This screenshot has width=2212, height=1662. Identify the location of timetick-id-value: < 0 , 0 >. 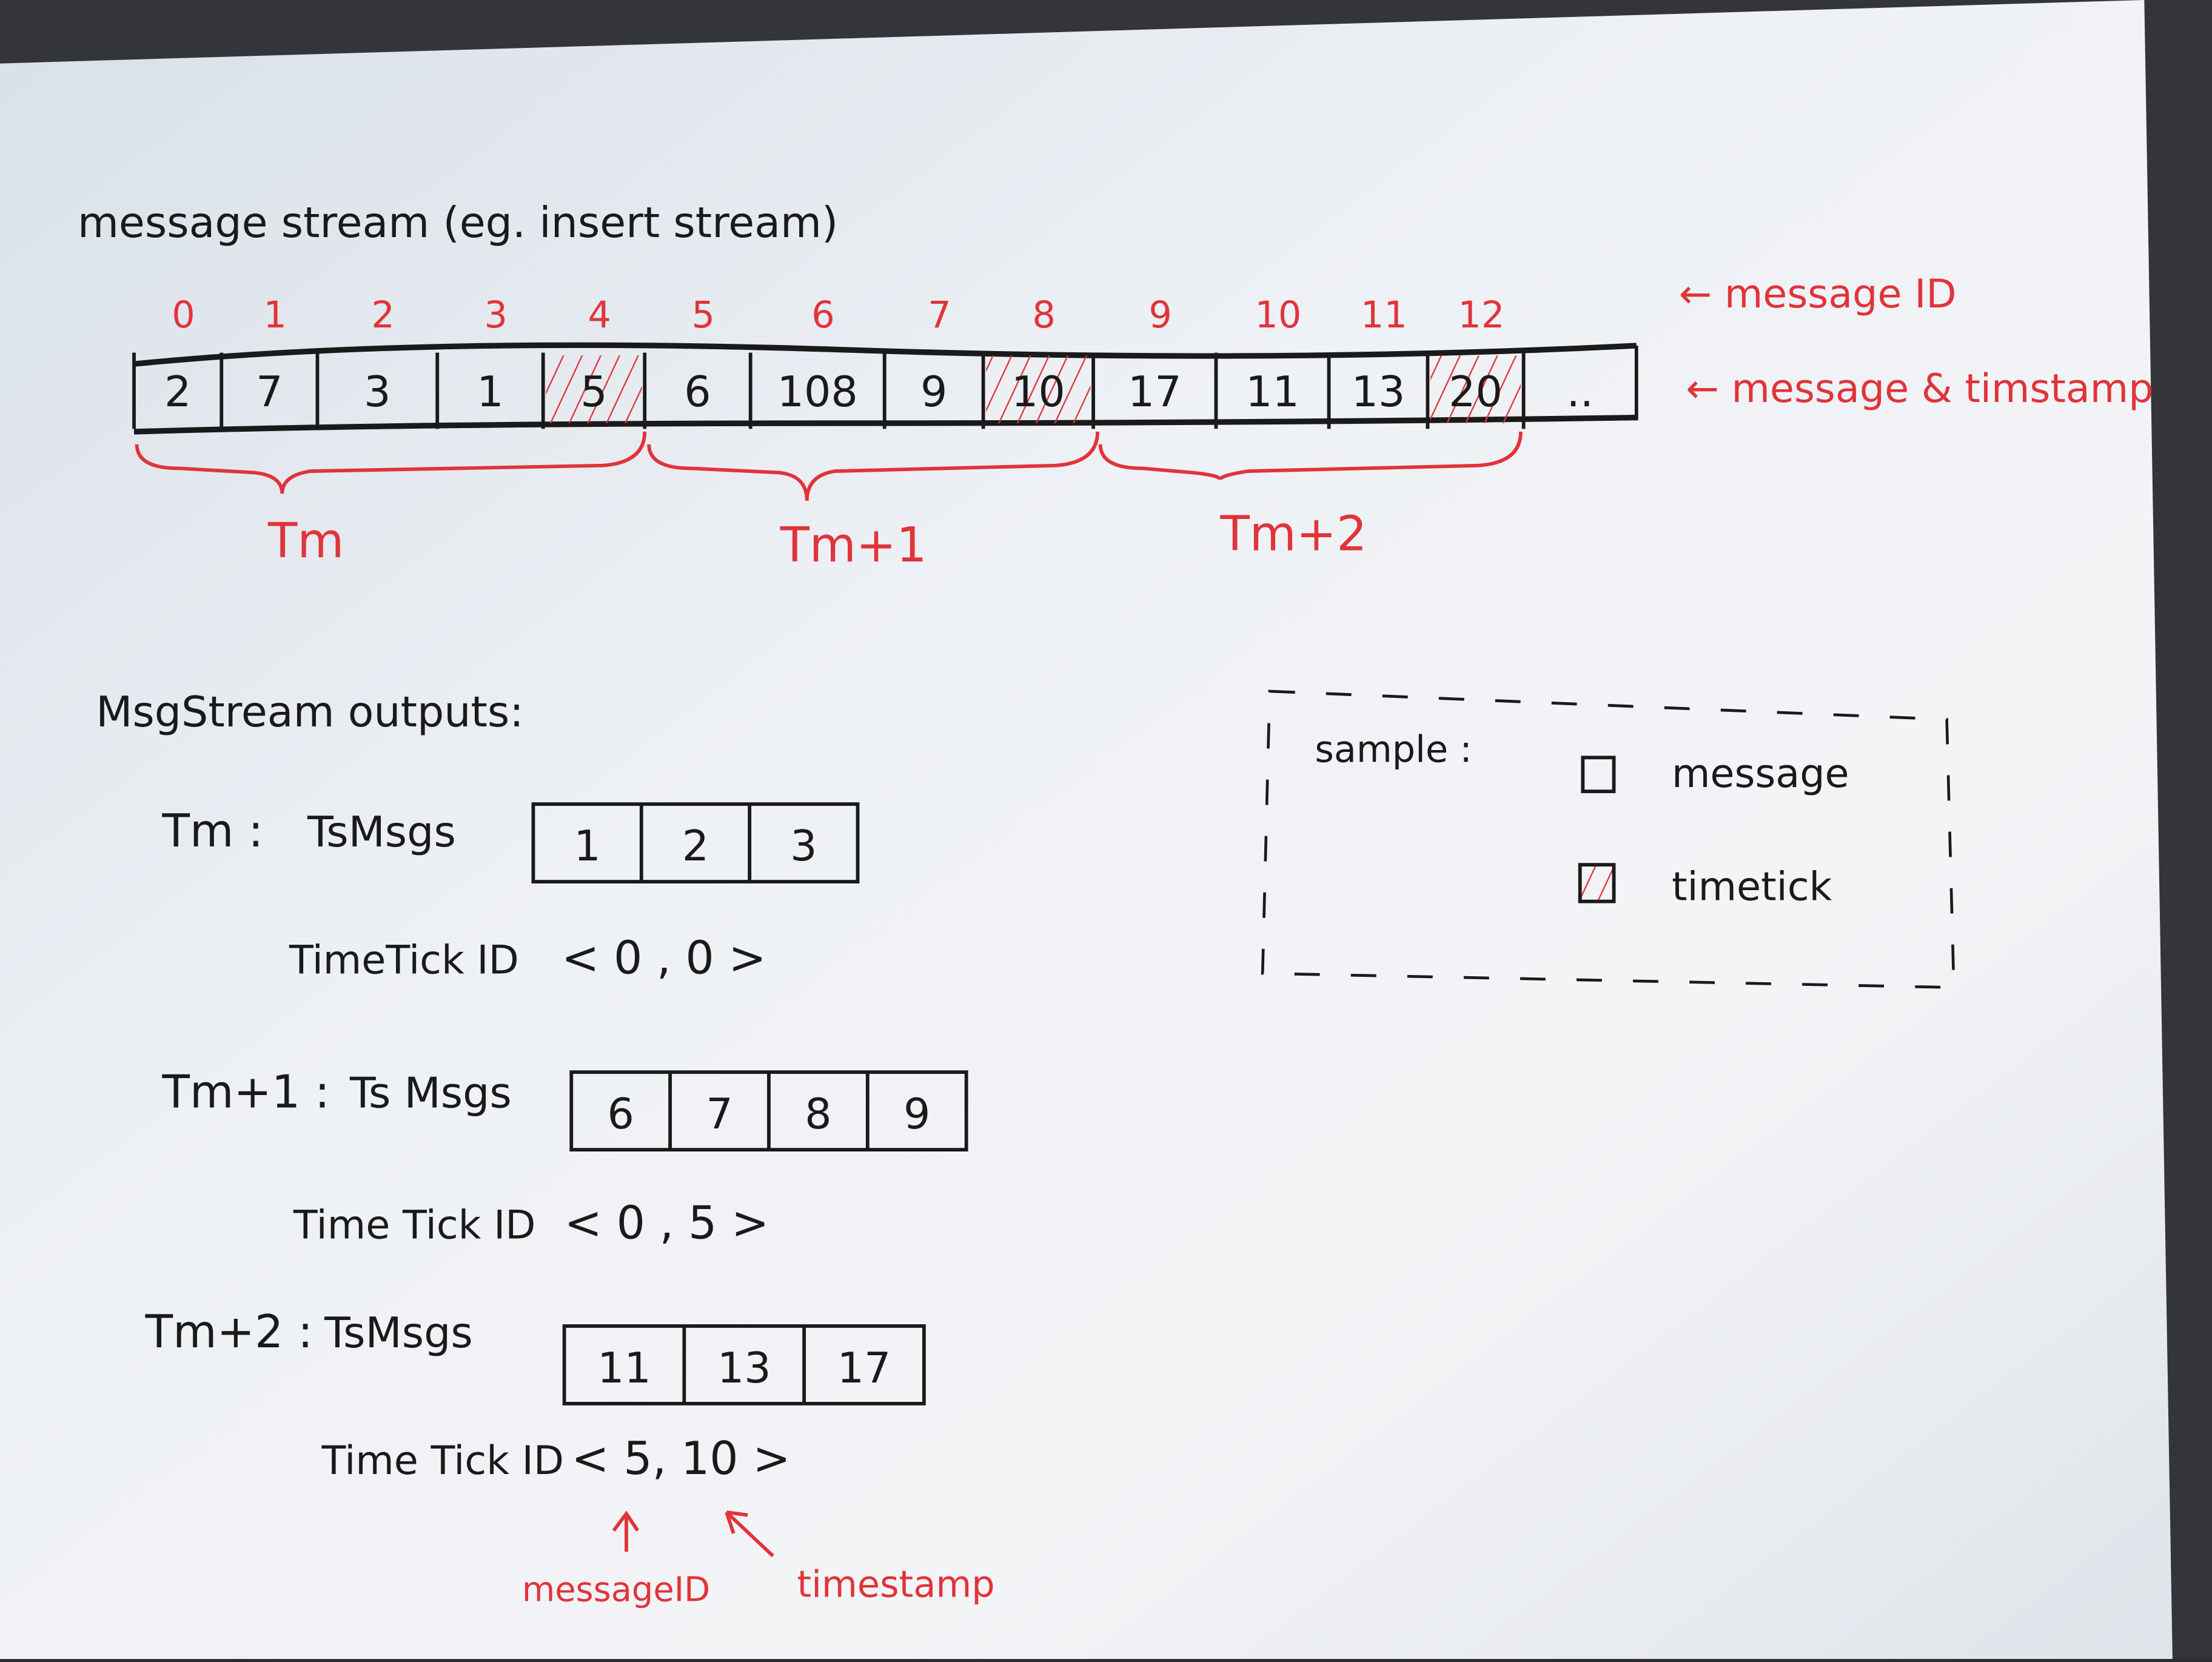
(663, 957).